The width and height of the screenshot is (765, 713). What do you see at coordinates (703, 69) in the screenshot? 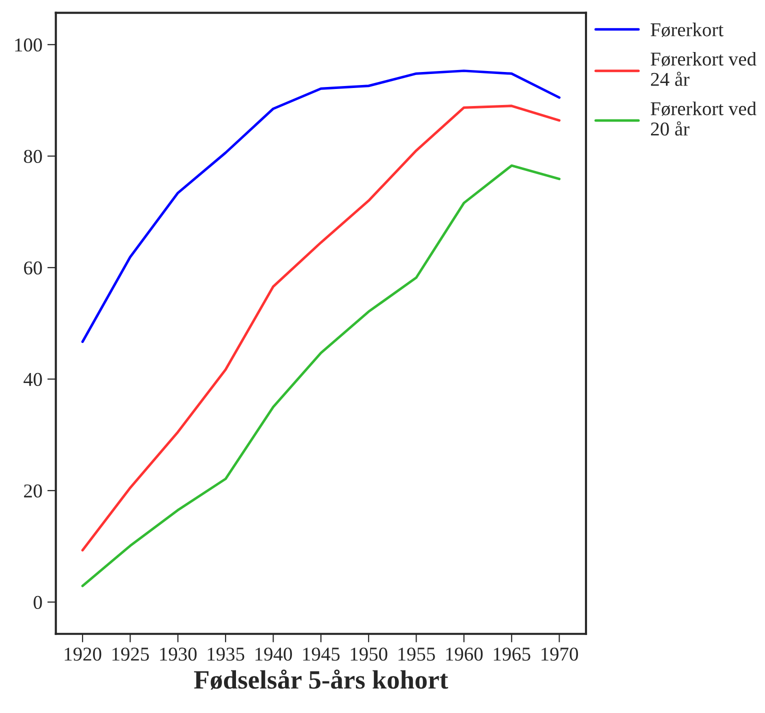
I see `legend-label: Førerkort ved 24 år` at bounding box center [703, 69].